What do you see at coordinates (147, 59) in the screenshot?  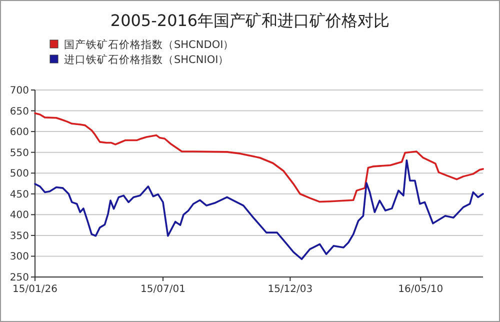 I see `legend-label: 进口铁矿石价格指数（SHCNIOI）` at bounding box center [147, 59].